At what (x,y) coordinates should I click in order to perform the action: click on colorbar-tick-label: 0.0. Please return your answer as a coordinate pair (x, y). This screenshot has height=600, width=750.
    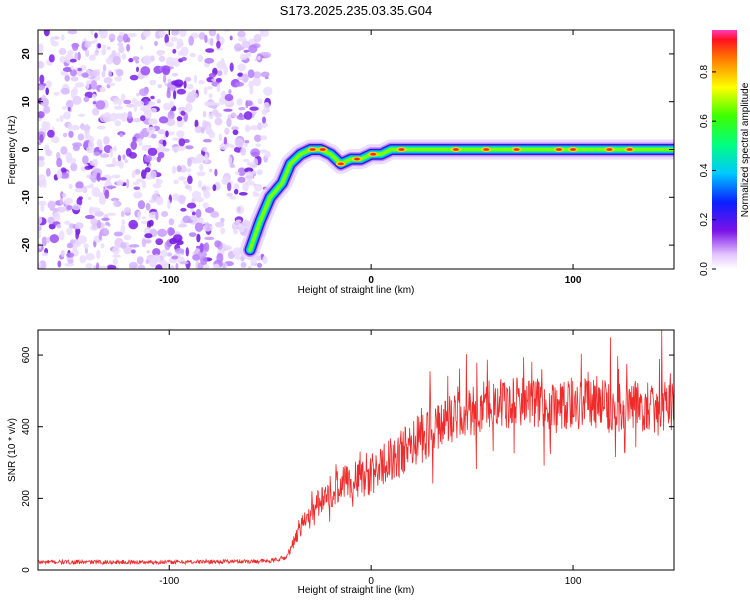
    Looking at the image, I should click on (704, 269).